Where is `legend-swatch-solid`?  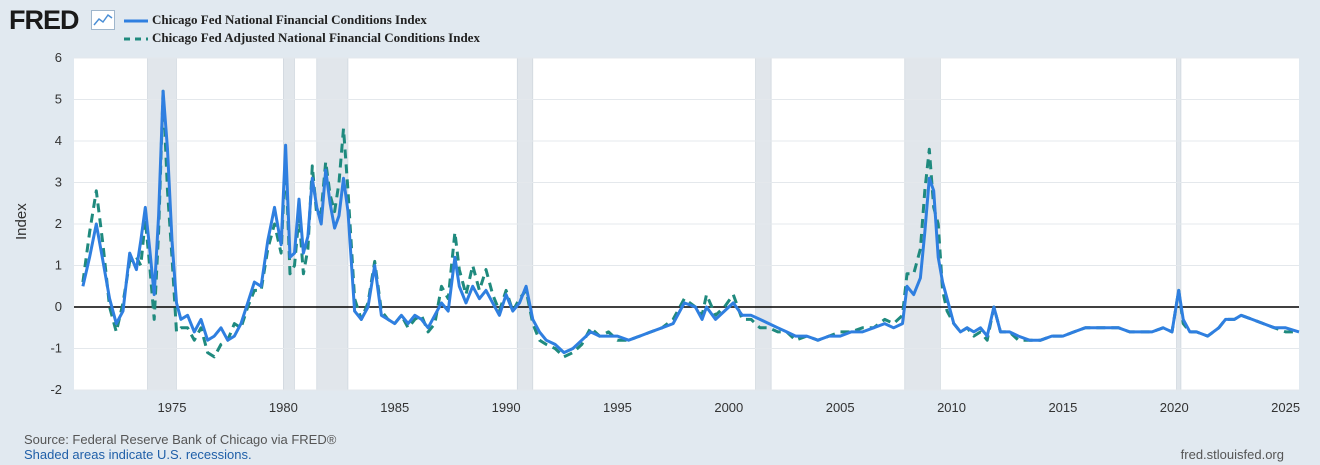 legend-swatch-solid is located at coordinates (136, 21).